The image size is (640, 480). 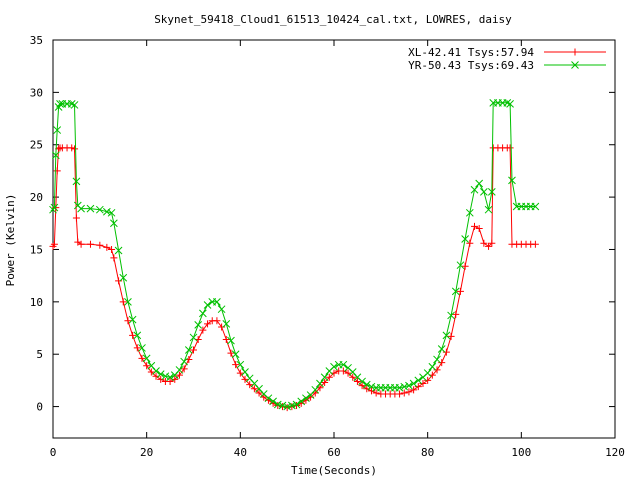 I want to click on x-tick-label: 0, so click(x=53, y=452).